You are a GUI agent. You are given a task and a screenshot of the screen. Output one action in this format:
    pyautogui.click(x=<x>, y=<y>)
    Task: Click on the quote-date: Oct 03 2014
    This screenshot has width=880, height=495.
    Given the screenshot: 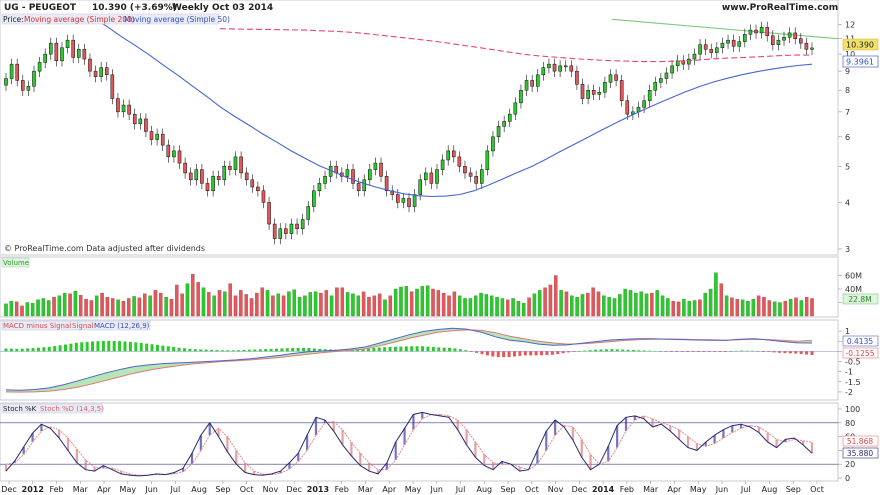 What is the action you would take?
    pyautogui.click(x=242, y=8)
    